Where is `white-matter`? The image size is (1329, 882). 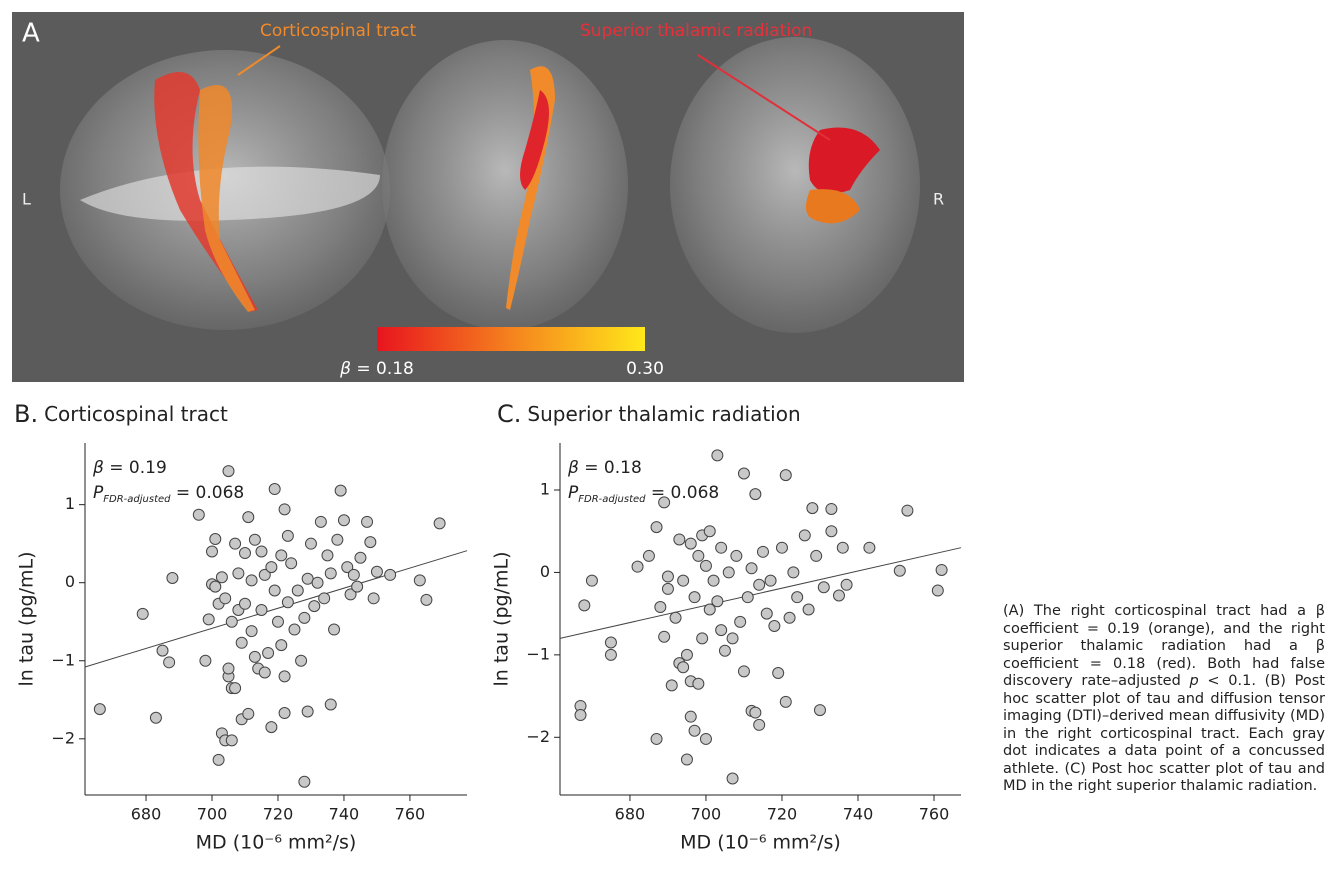 white-matter is located at coordinates (230, 193).